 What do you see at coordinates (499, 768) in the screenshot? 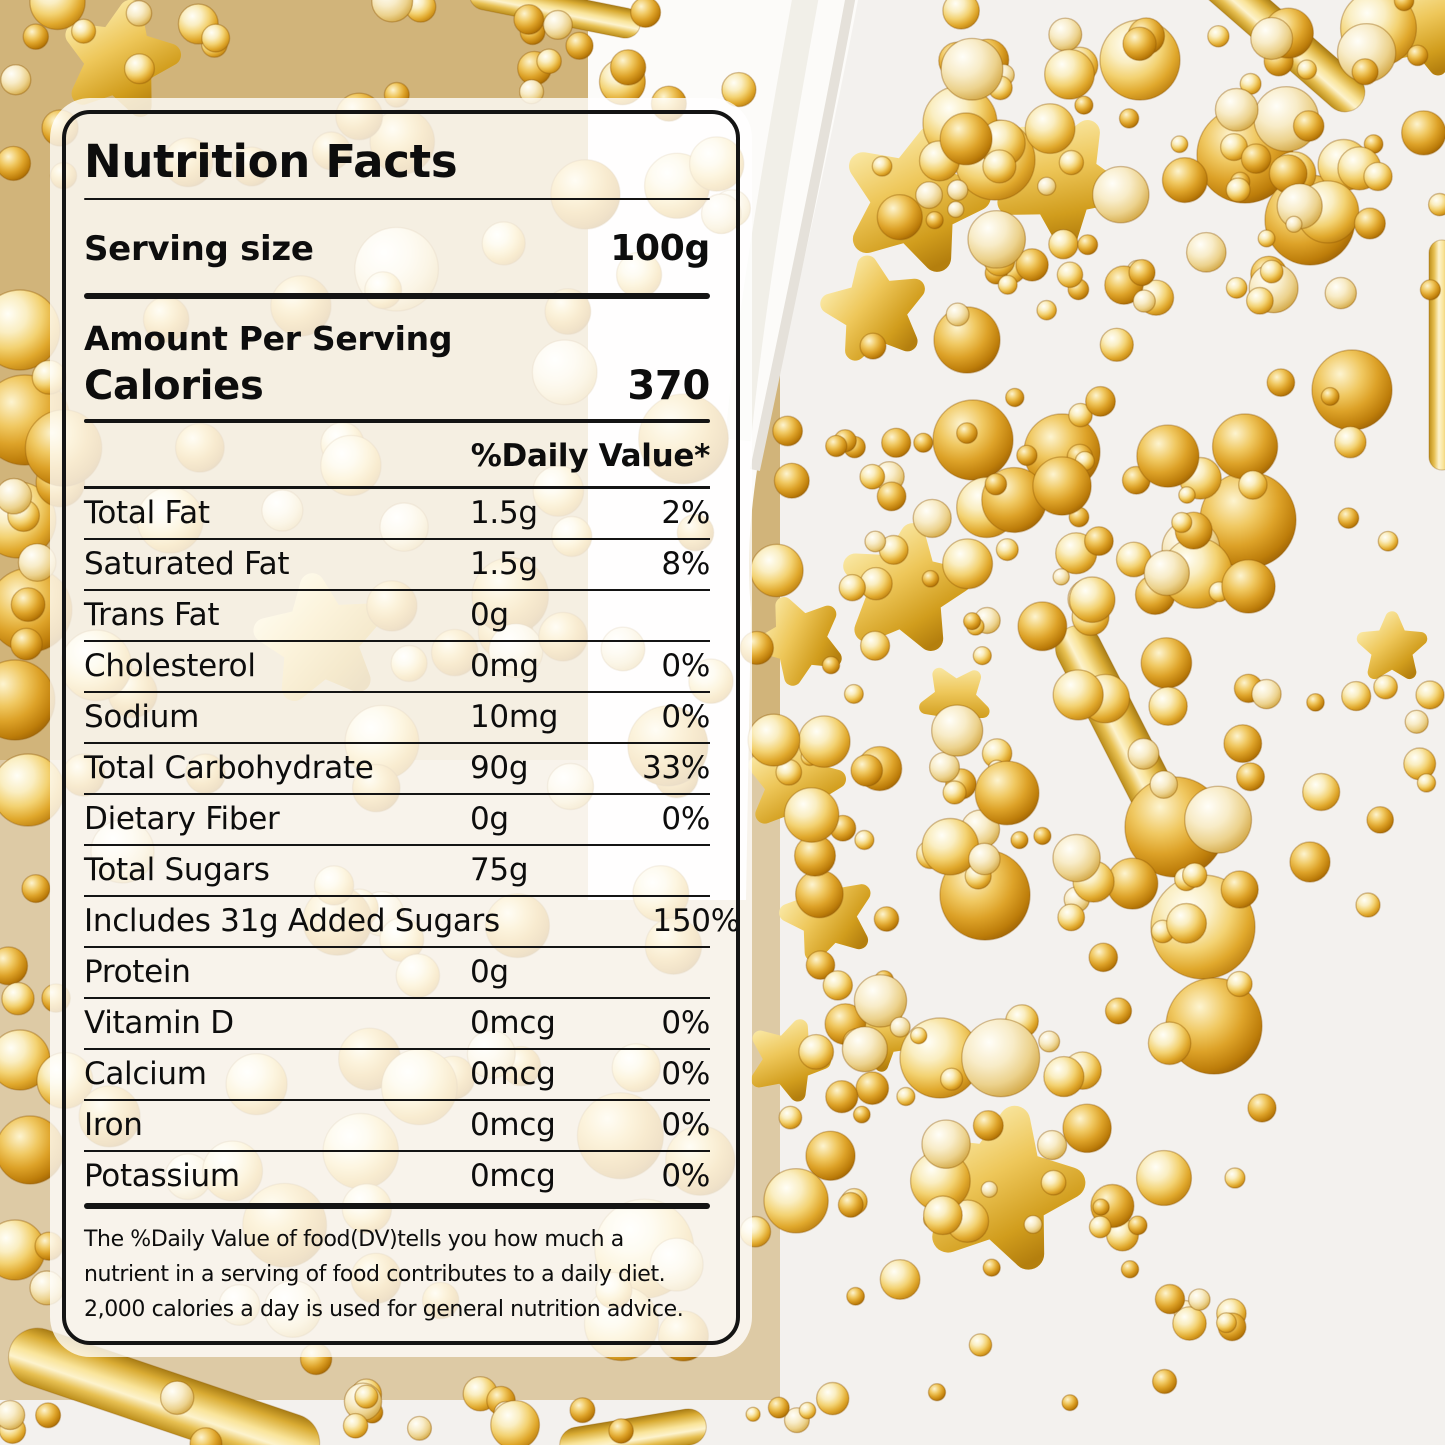
I see `nutrient-amount: 90g` at bounding box center [499, 768].